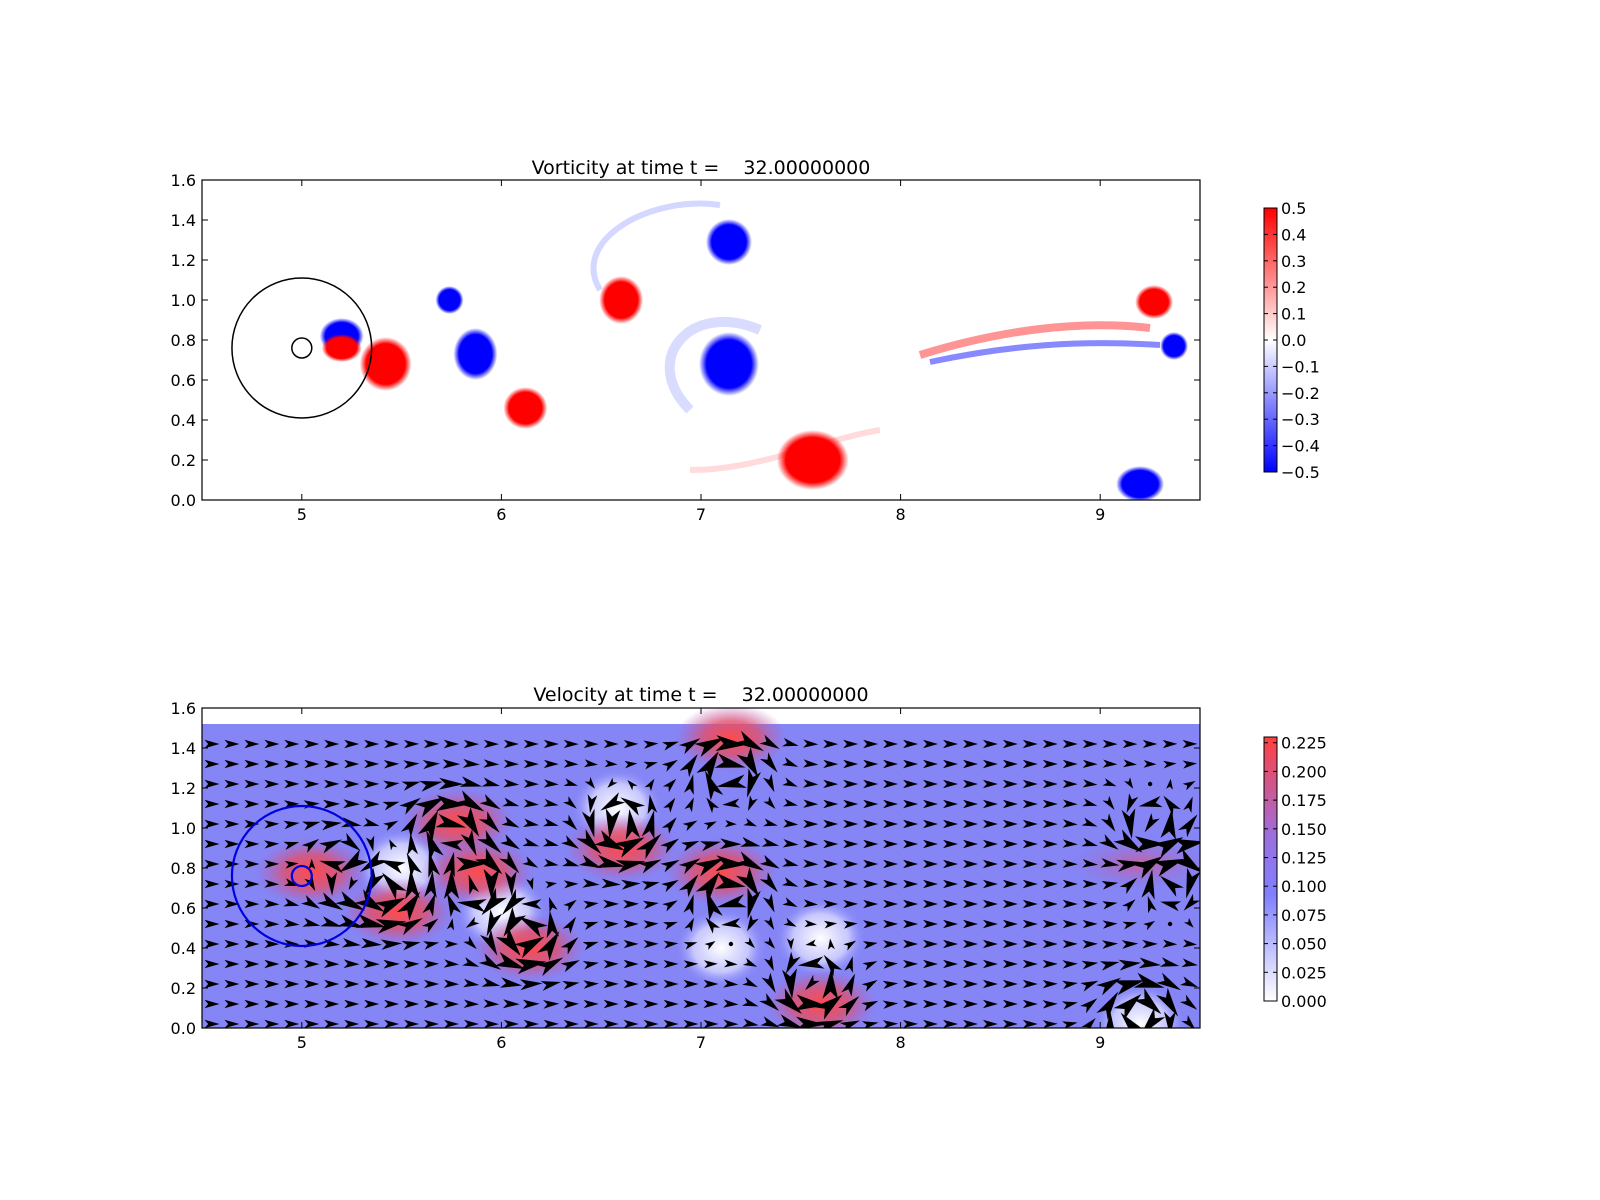 The image size is (1600, 1200). Describe the element at coordinates (183, 260) in the screenshot. I see `y-tick-label: 1.2` at that location.